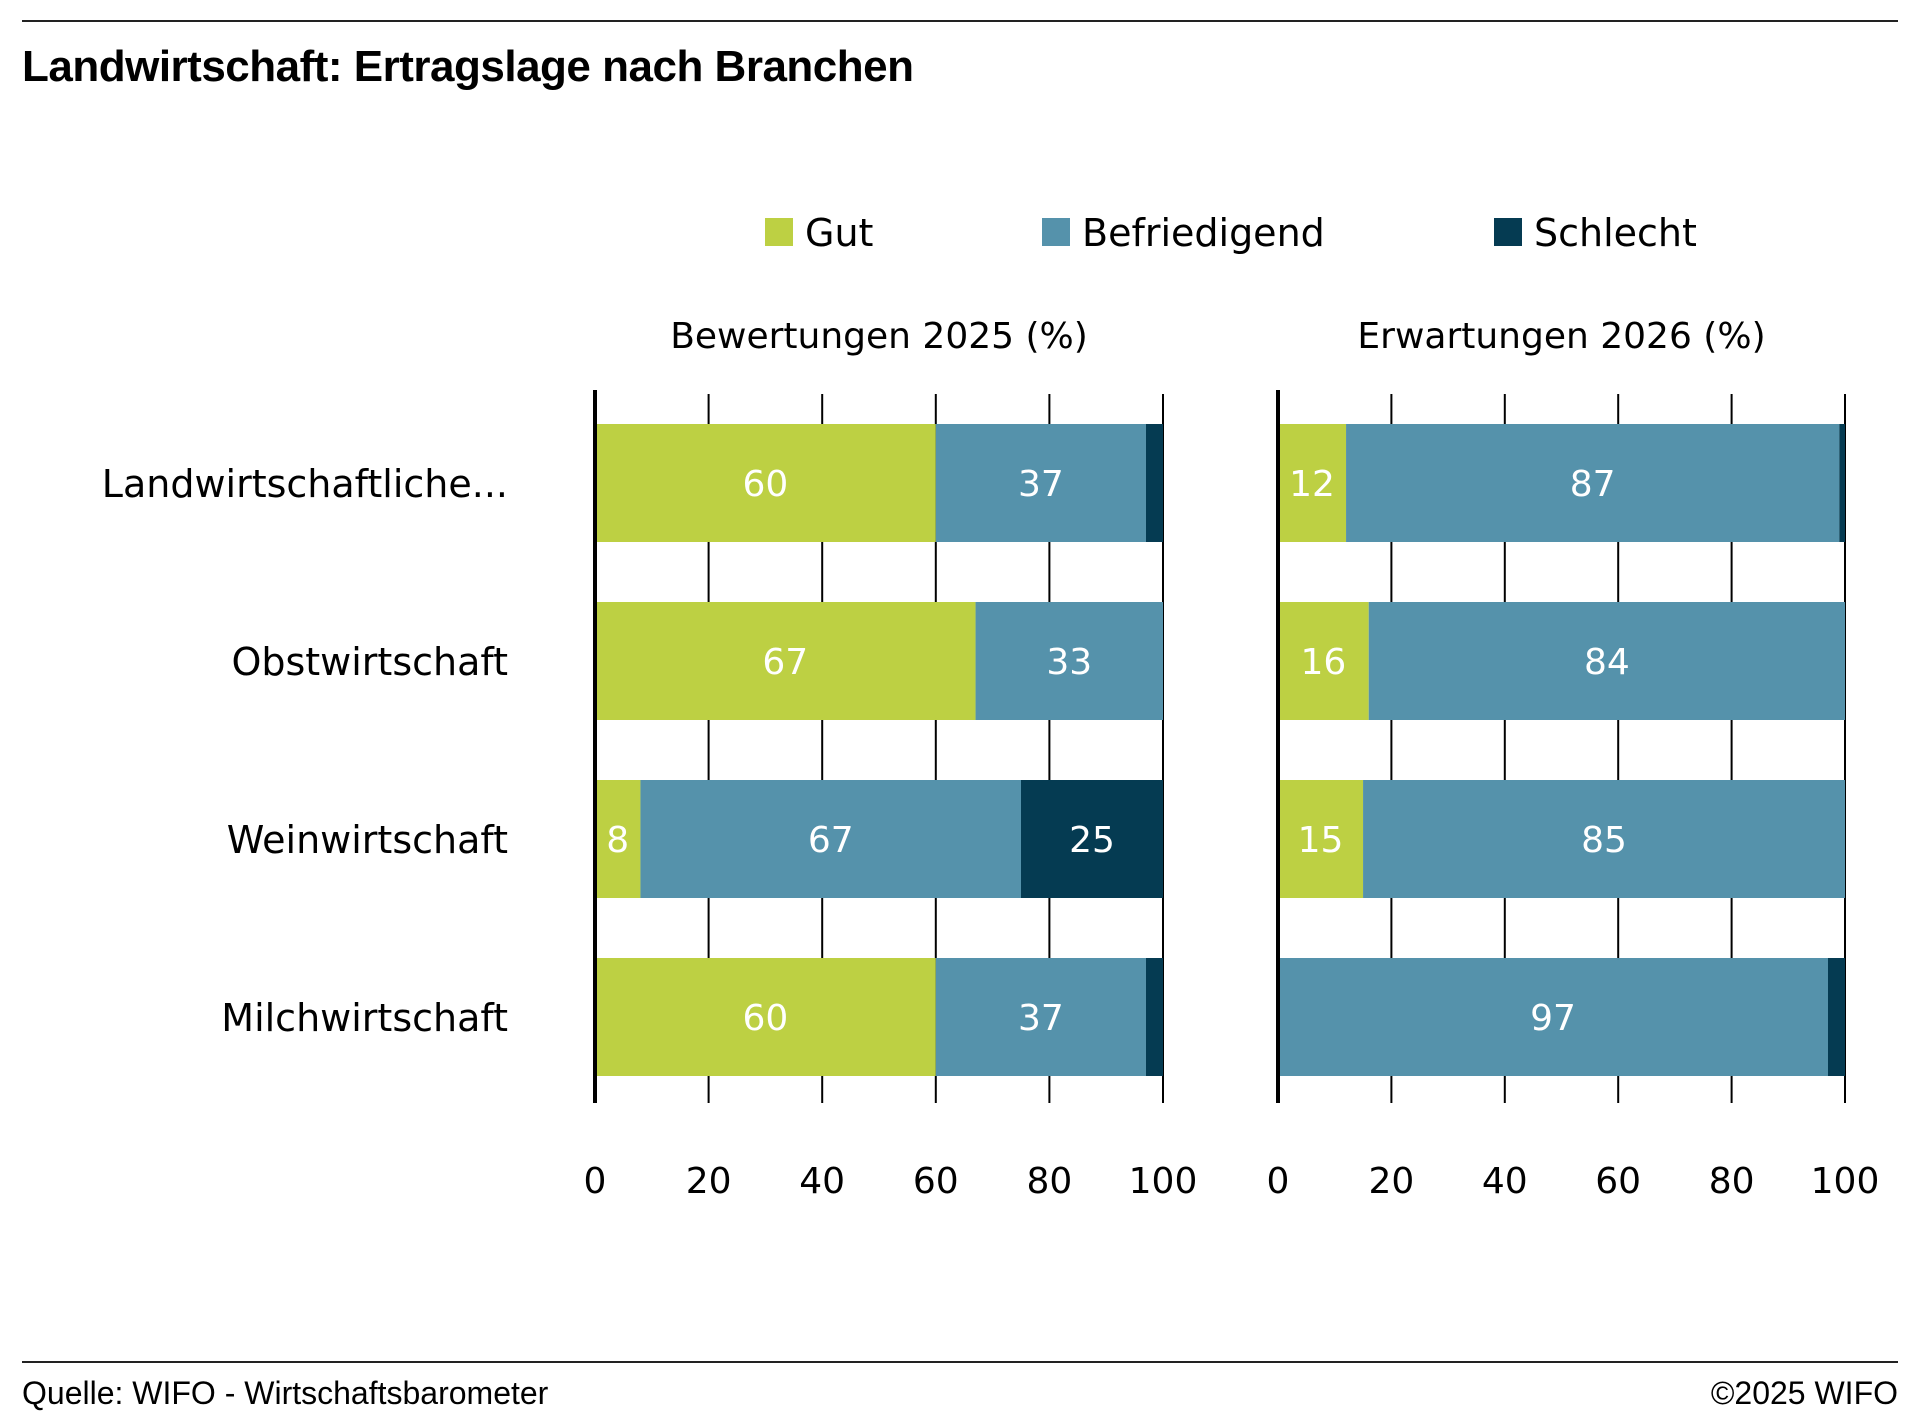 The width and height of the screenshot is (1920, 1416). What do you see at coordinates (364, 1018) in the screenshot?
I see `category-label-milchwirtschaft: Milchwirtschaft` at bounding box center [364, 1018].